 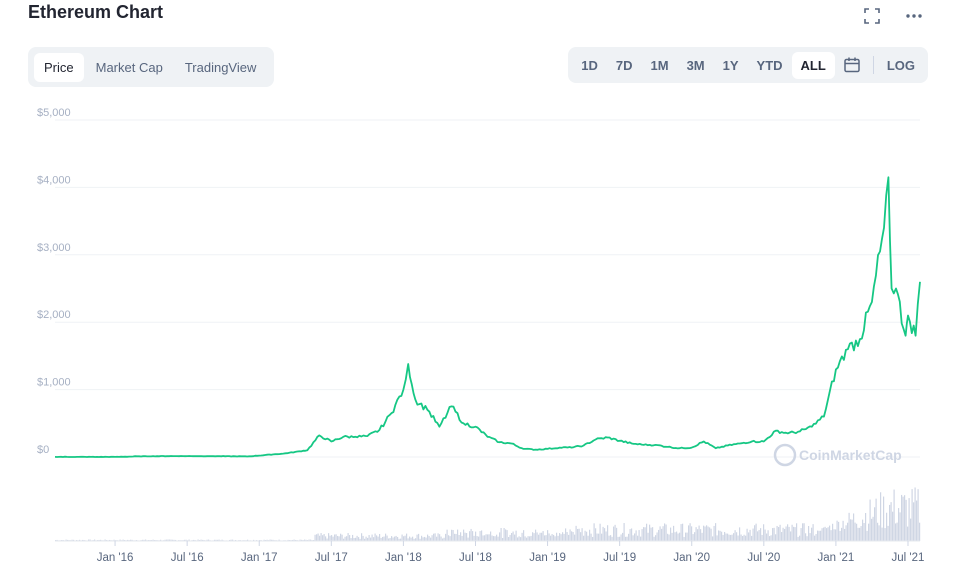 What do you see at coordinates (659, 65) in the screenshot?
I see `range-1m: 1M` at bounding box center [659, 65].